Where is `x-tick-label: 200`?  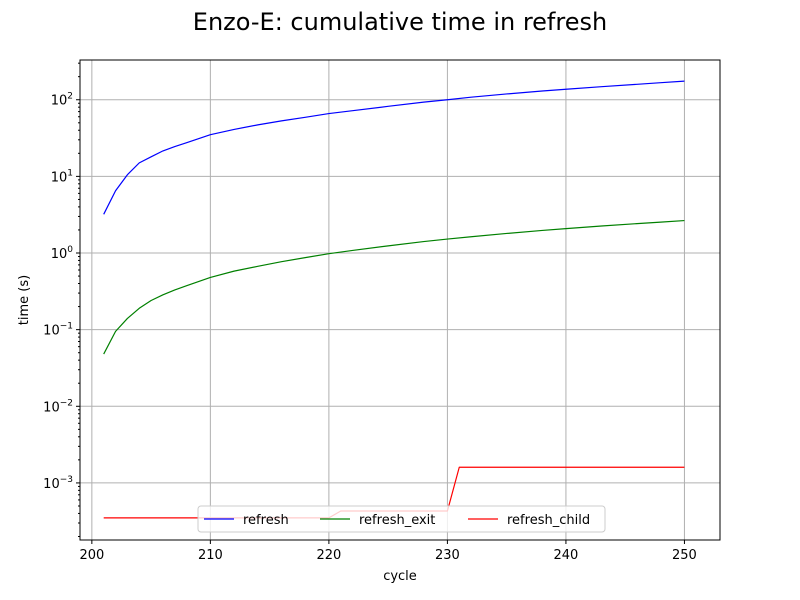
x-tick-label: 200 is located at coordinates (91, 555).